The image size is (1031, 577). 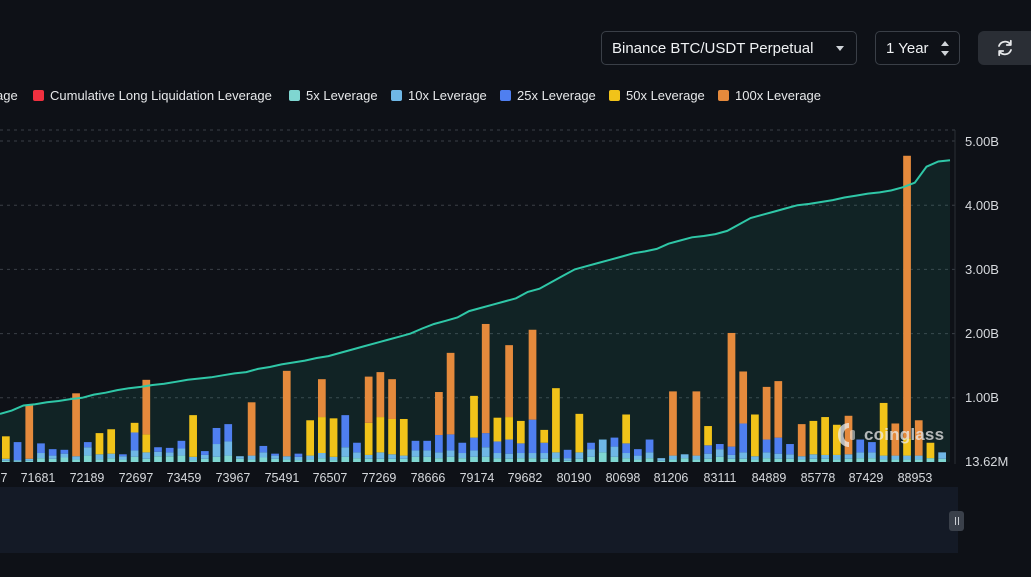 What do you see at coordinates (439, 95) in the screenshot?
I see `legend-item-10x: 10x Leverage` at bounding box center [439, 95].